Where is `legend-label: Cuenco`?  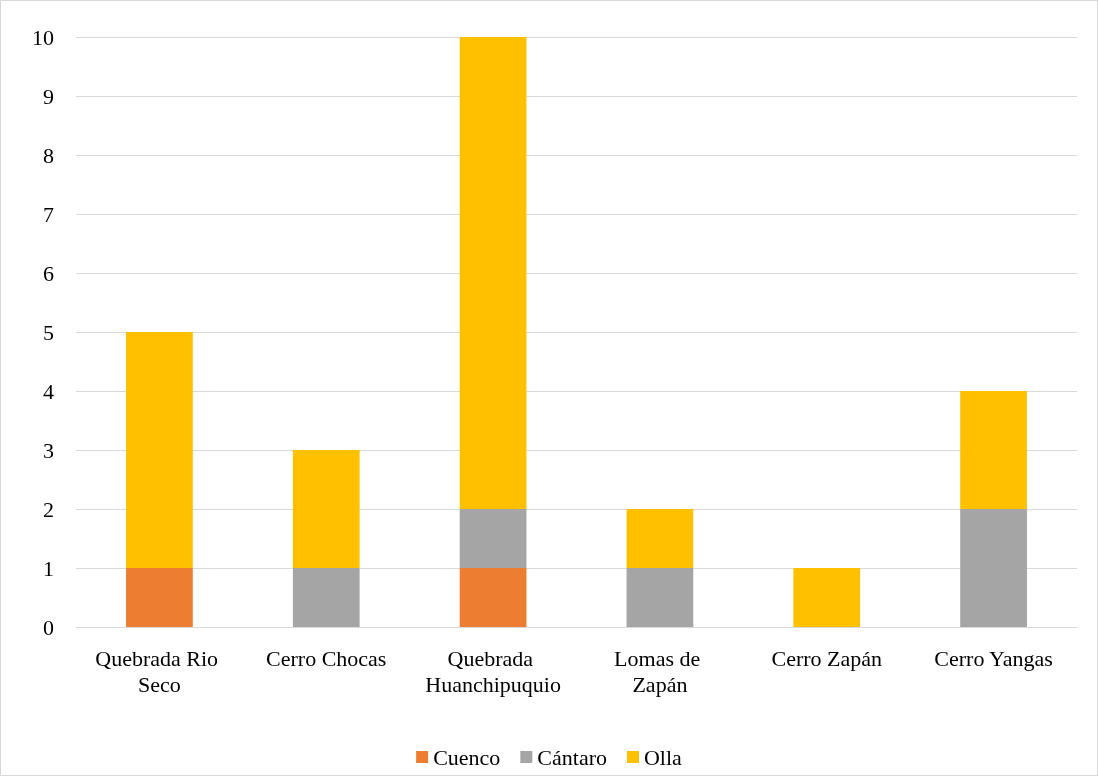
legend-label: Cuenco is located at coordinates (467, 757).